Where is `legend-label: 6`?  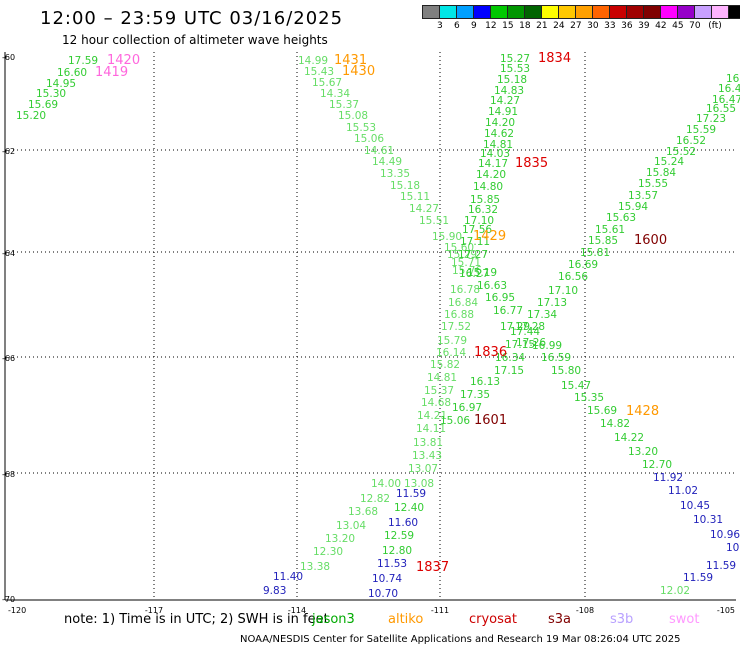
legend-label: 6 is located at coordinates (456, 26).